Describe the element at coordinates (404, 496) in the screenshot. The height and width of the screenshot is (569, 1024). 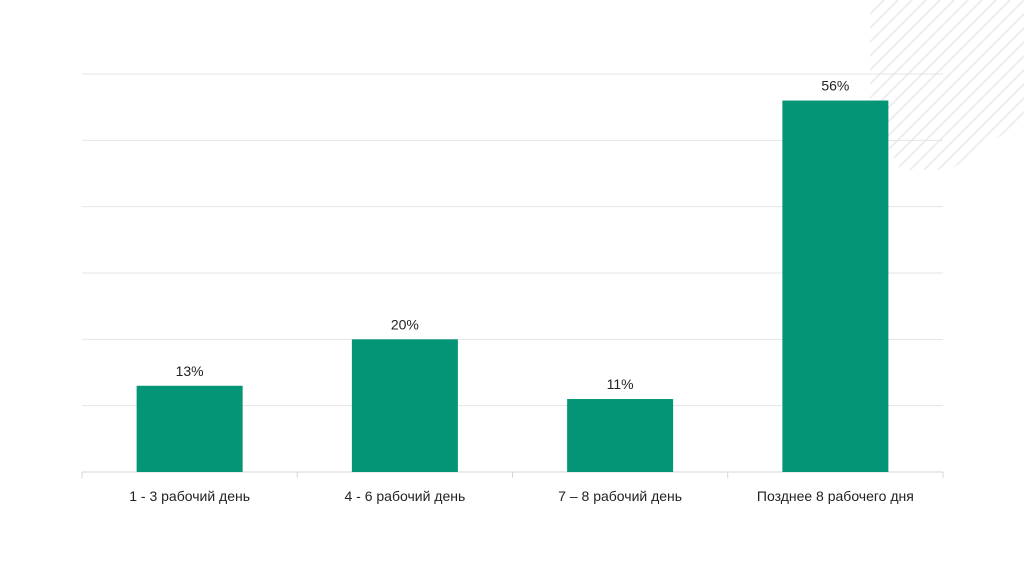
I see `category-label: 4 - 6 рабочий день` at that location.